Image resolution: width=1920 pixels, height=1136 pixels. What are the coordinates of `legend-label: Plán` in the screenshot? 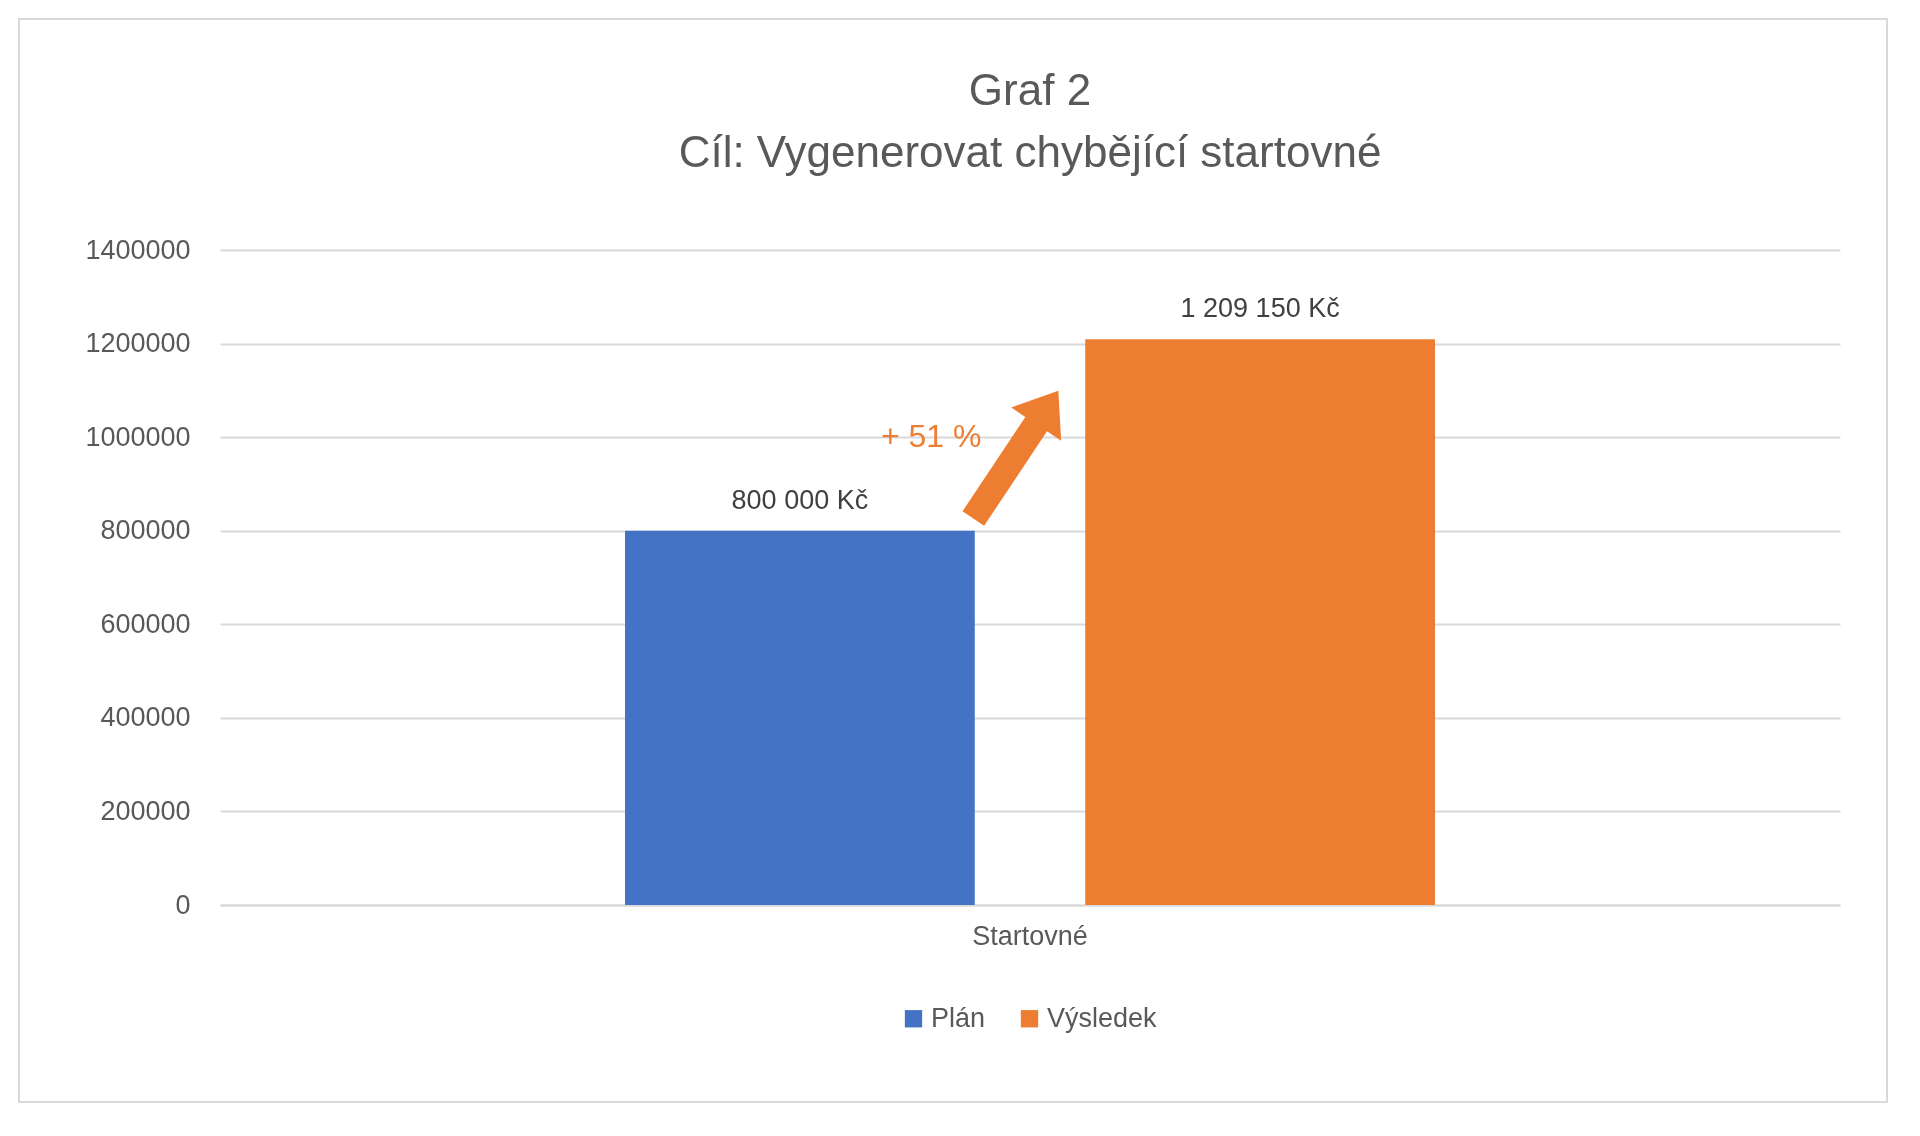 It's located at (958, 1017).